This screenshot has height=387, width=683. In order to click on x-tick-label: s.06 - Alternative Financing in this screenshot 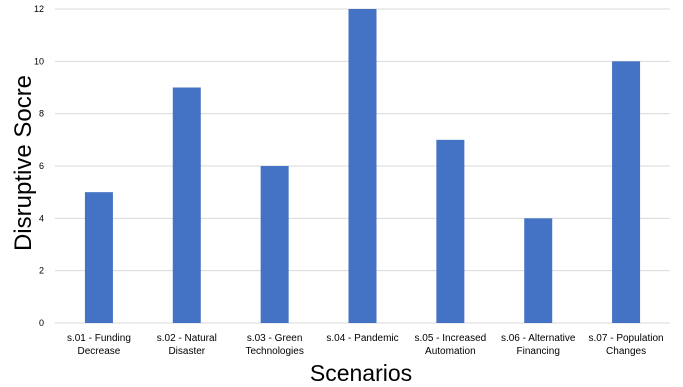, I will do `click(538, 345)`.